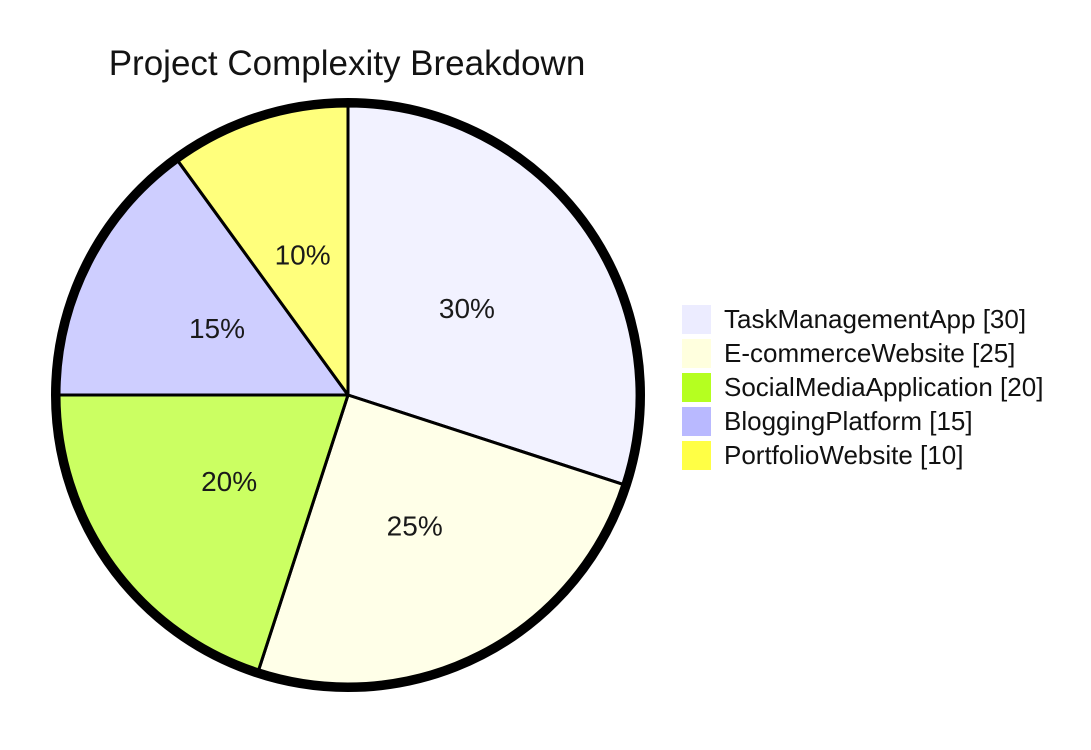 The height and width of the screenshot is (750, 1091). I want to click on legend-item: TaskManagementApp [30], so click(862, 319).